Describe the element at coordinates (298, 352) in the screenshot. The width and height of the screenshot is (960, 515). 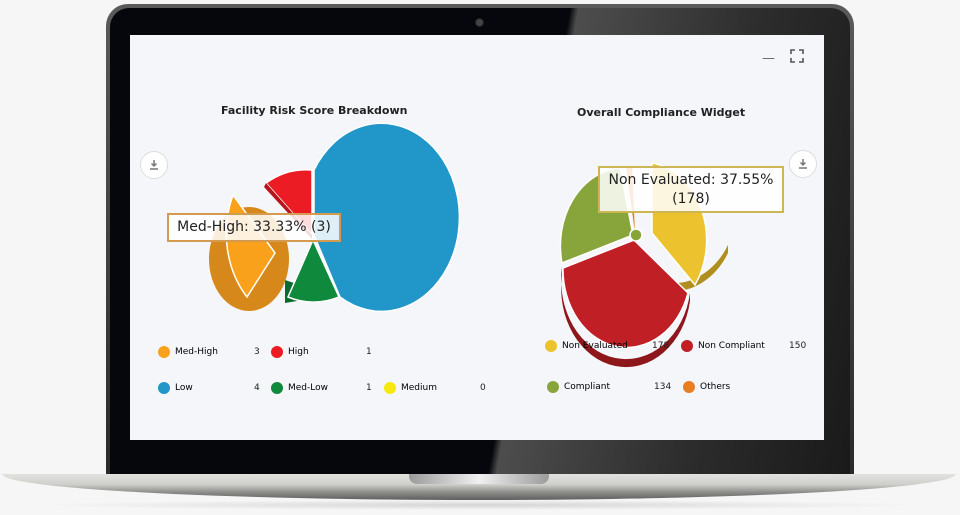
I see `legend-label: High` at that location.